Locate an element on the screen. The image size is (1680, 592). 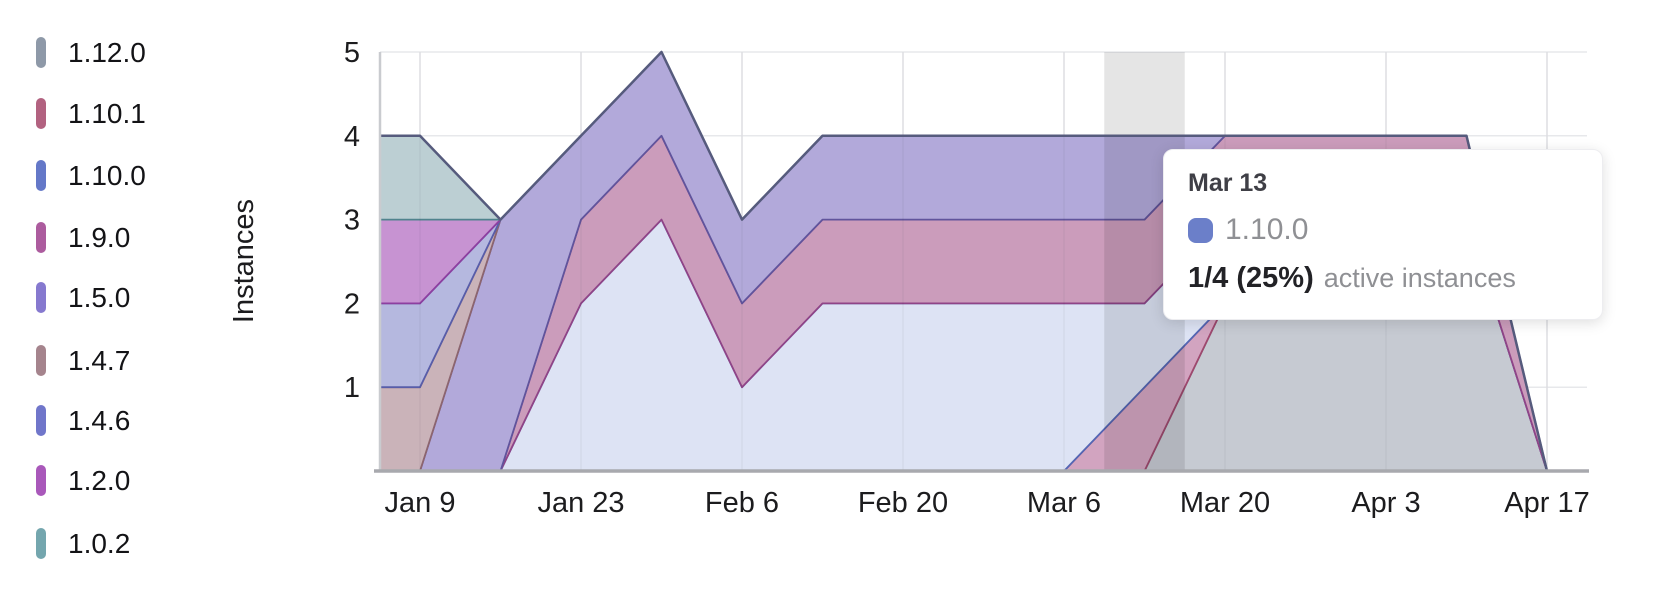
y-tick-label: 1 is located at coordinates (352, 388).